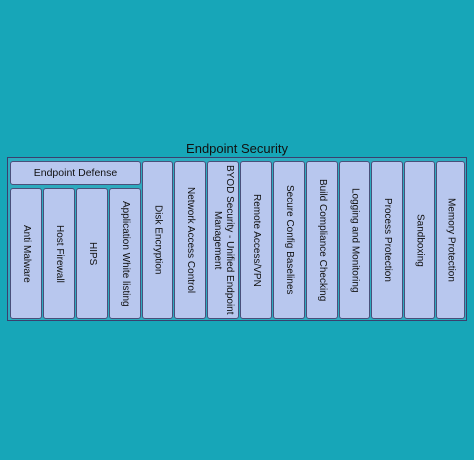 The width and height of the screenshot is (474, 460). I want to click on column-build-compliance-checking: Build Compliance Checking, so click(322, 240).